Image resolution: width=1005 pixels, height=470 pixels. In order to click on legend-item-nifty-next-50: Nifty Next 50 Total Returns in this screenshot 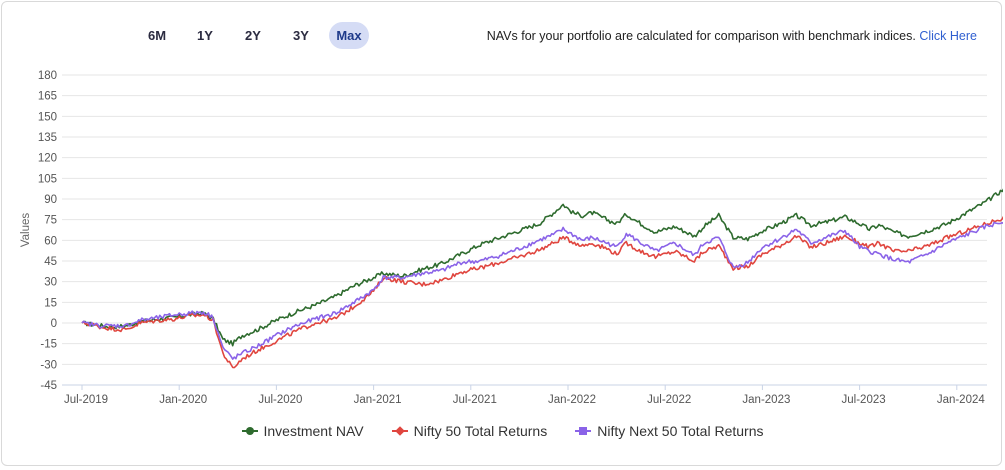, I will do `click(669, 431)`.